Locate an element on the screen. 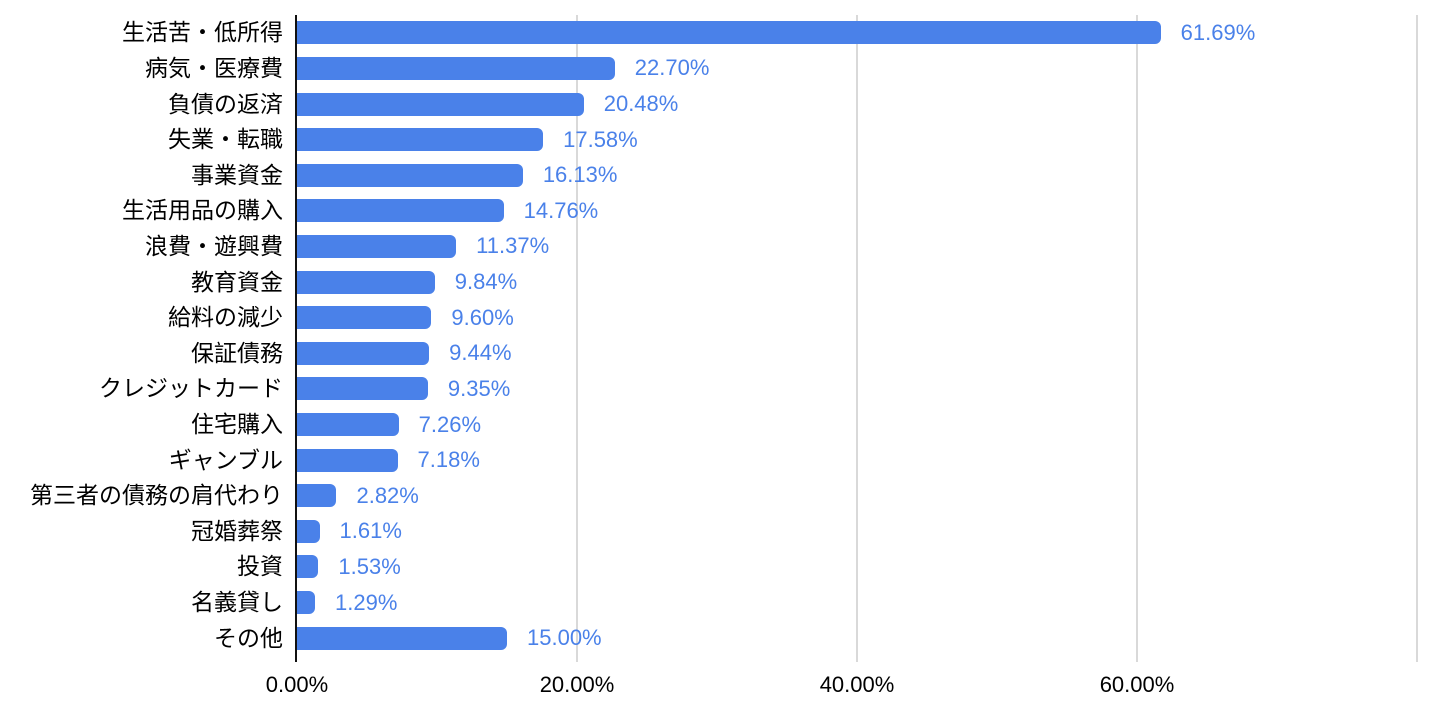 The width and height of the screenshot is (1440, 720). bar-row: 浪費・遊興費 11.37% is located at coordinates (781, 247).